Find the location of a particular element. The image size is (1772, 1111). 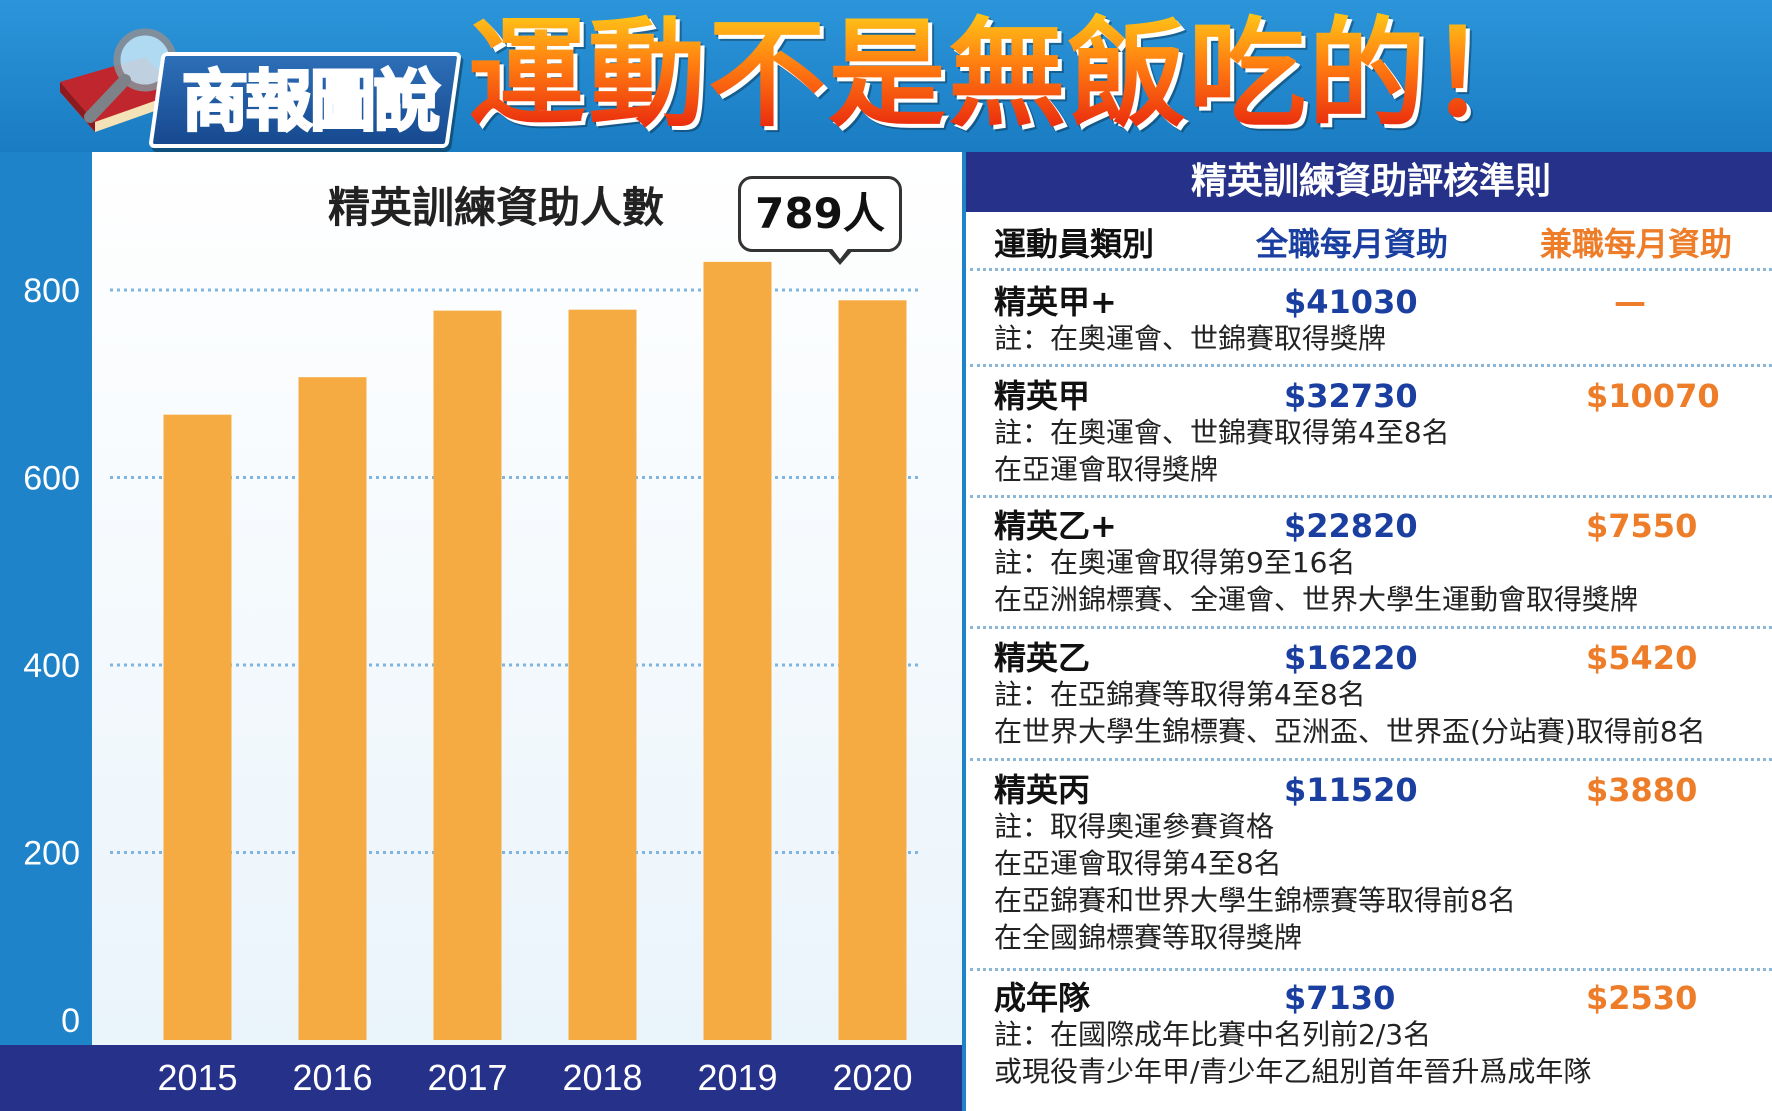

row-note: 在亞運會取得第4至8名 is located at coordinates (1138, 863).